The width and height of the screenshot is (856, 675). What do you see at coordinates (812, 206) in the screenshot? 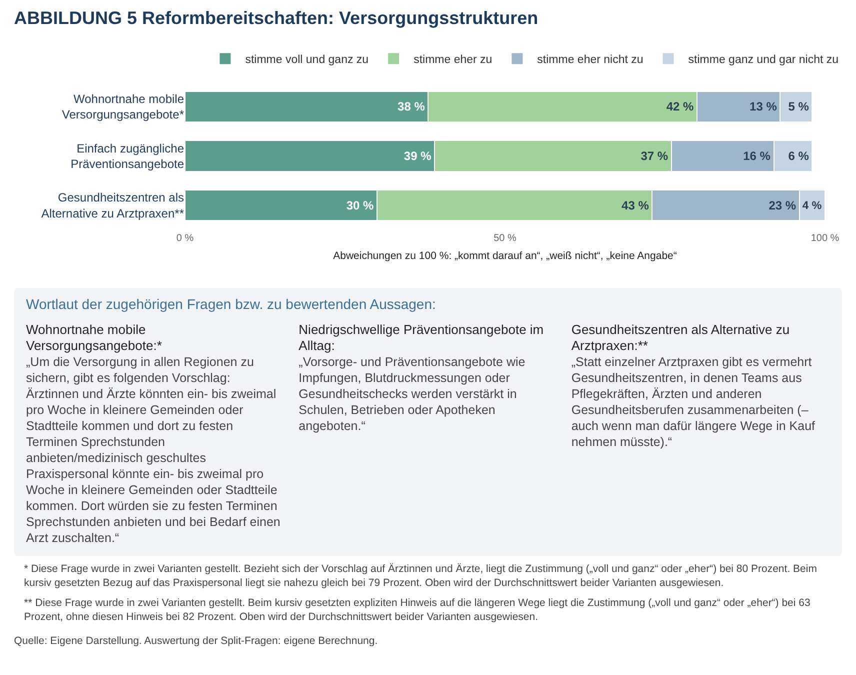
I see `data-label: 4 %` at bounding box center [812, 206].